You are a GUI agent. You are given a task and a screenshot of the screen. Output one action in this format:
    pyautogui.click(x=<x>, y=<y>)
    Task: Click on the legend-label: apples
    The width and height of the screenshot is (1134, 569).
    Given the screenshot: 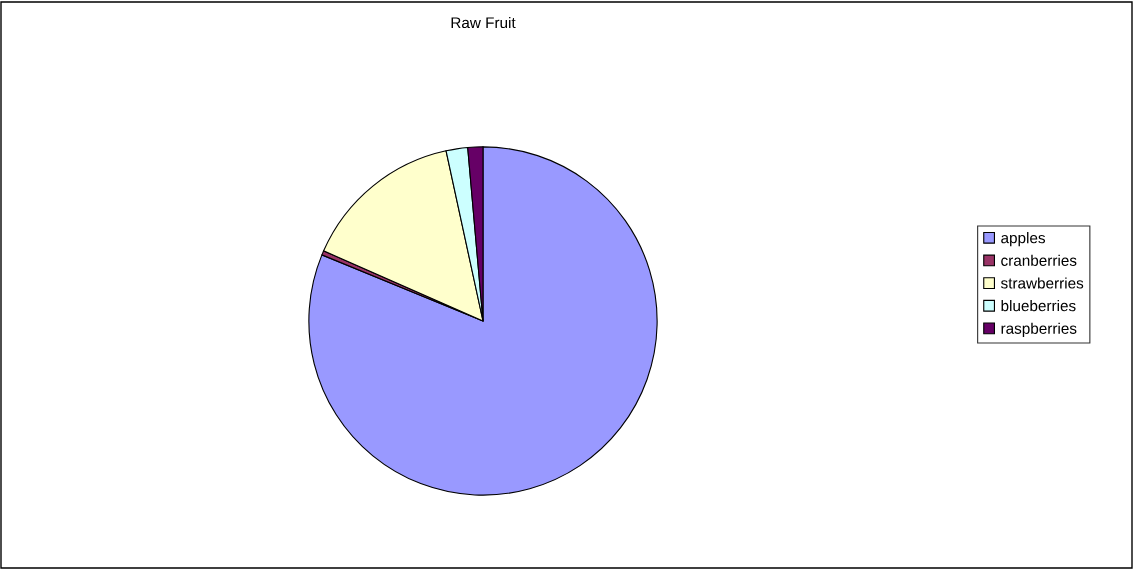 What is the action you would take?
    pyautogui.click(x=1023, y=239)
    